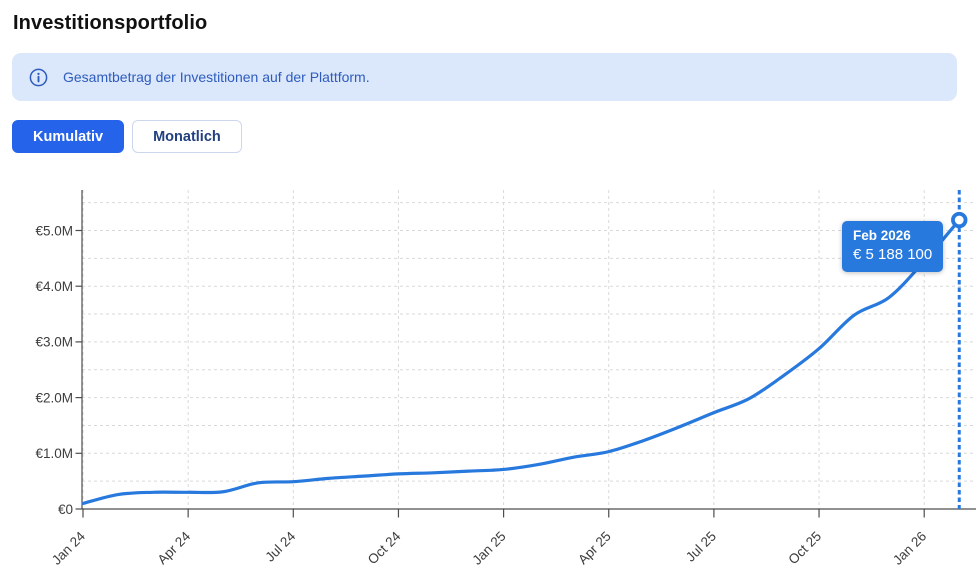 The image size is (978, 587). I want to click on svg-text: €2.0M, so click(54, 397).